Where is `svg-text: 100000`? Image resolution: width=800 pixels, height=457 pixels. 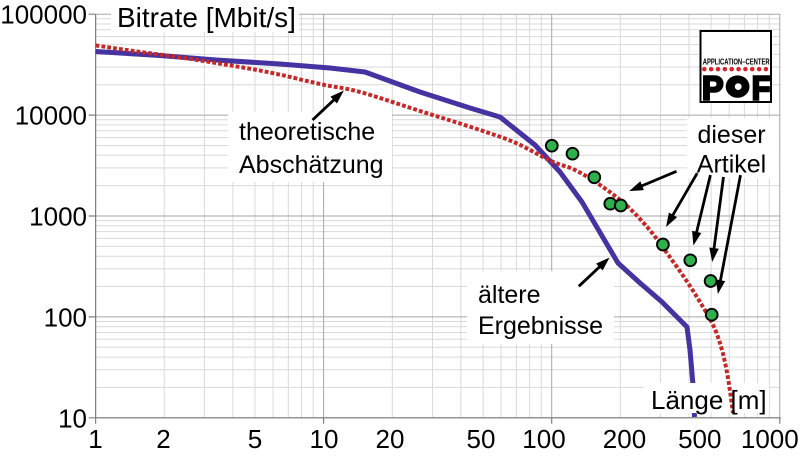
svg-text: 100000 is located at coordinates (43, 15).